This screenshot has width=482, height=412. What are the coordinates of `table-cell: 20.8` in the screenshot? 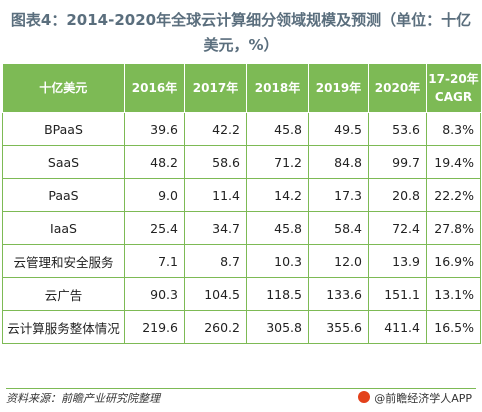 It's located at (397, 195).